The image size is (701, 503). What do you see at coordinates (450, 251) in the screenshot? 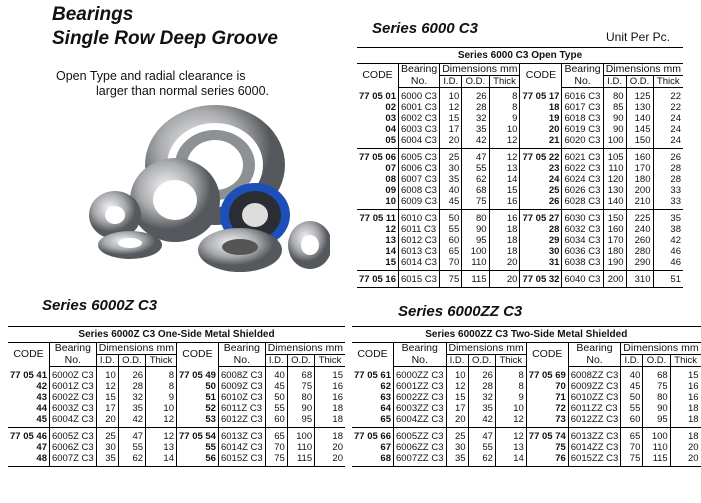
I see `inner-diameter-cell: 65` at bounding box center [450, 251].